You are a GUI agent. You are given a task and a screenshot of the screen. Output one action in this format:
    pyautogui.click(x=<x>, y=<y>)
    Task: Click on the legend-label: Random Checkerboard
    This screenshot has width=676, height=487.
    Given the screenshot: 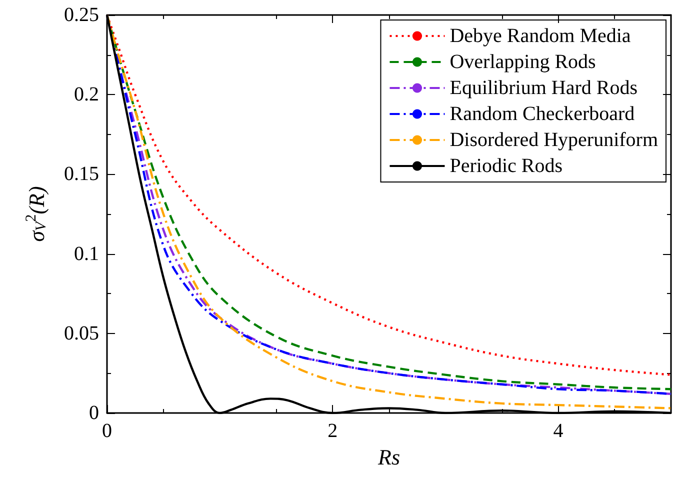 What is the action you would take?
    pyautogui.click(x=542, y=114)
    